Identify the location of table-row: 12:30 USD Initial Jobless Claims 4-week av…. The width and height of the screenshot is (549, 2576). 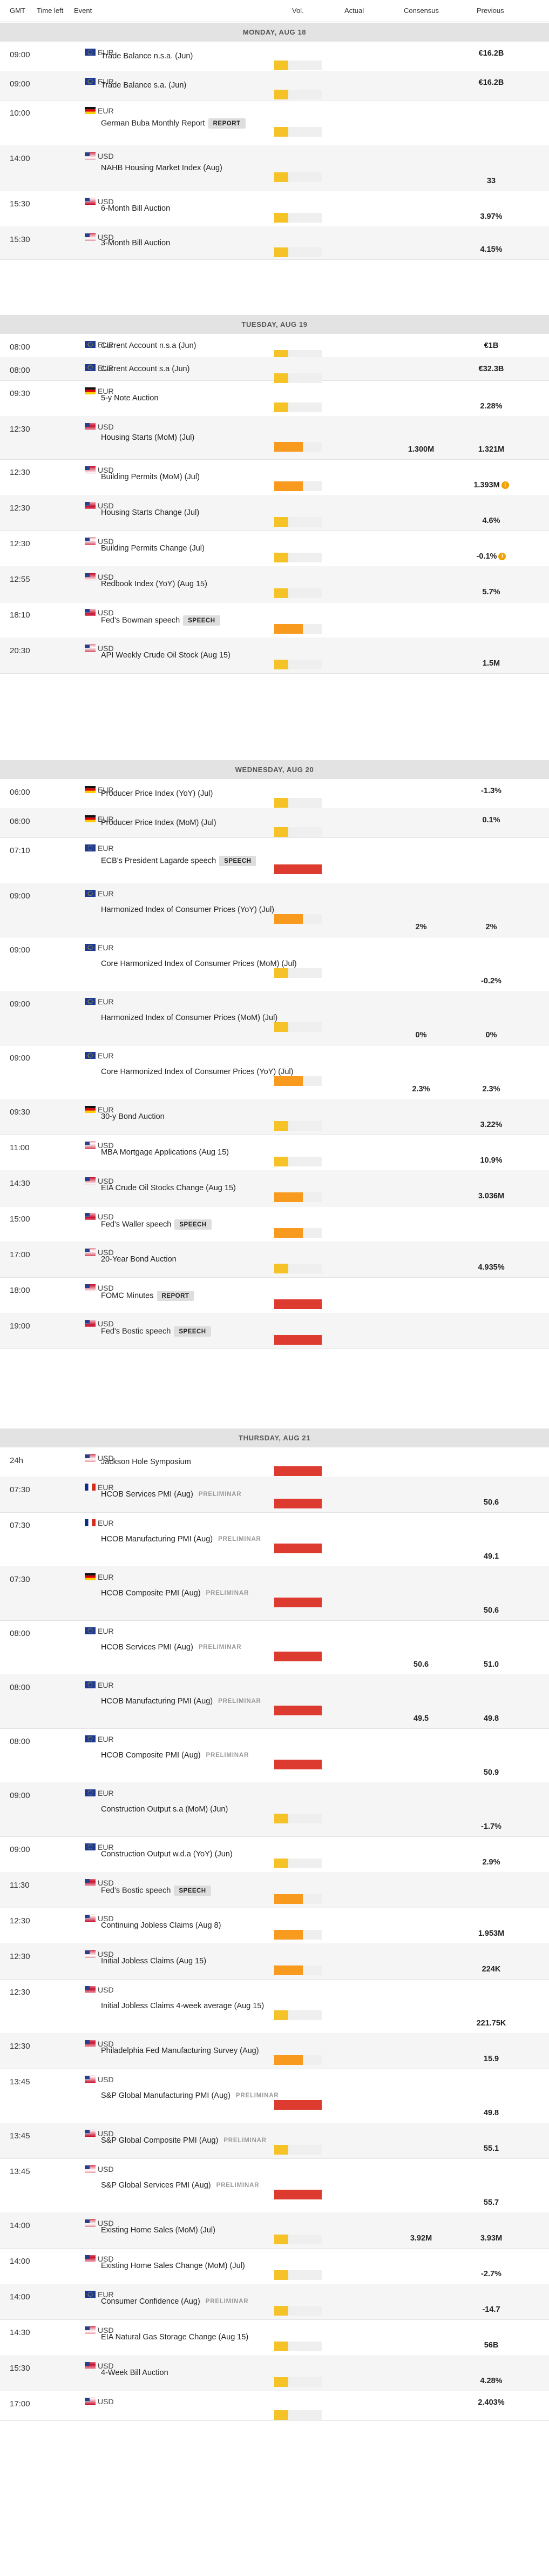
(274, 2007).